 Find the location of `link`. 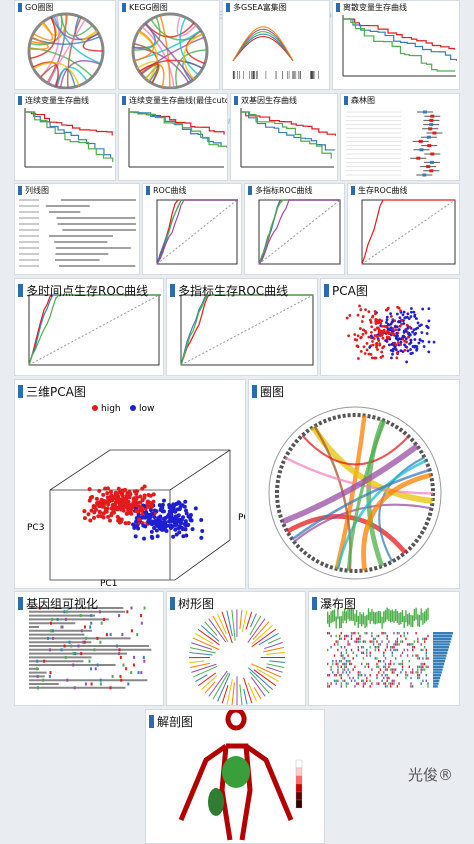

link is located at coordinates (360, 504).